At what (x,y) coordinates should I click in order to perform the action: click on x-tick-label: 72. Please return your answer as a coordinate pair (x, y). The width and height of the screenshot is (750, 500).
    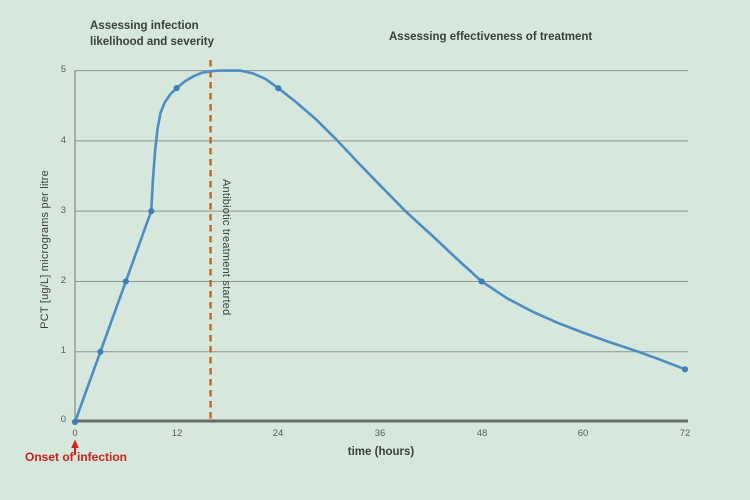
    Looking at the image, I should click on (685, 433).